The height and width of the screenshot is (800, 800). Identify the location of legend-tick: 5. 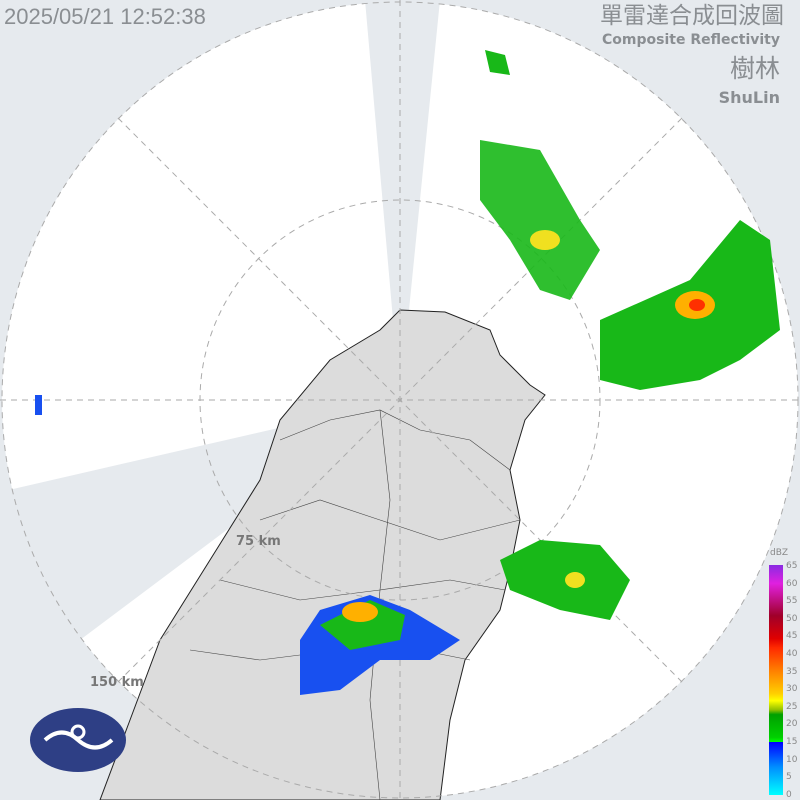
(789, 777).